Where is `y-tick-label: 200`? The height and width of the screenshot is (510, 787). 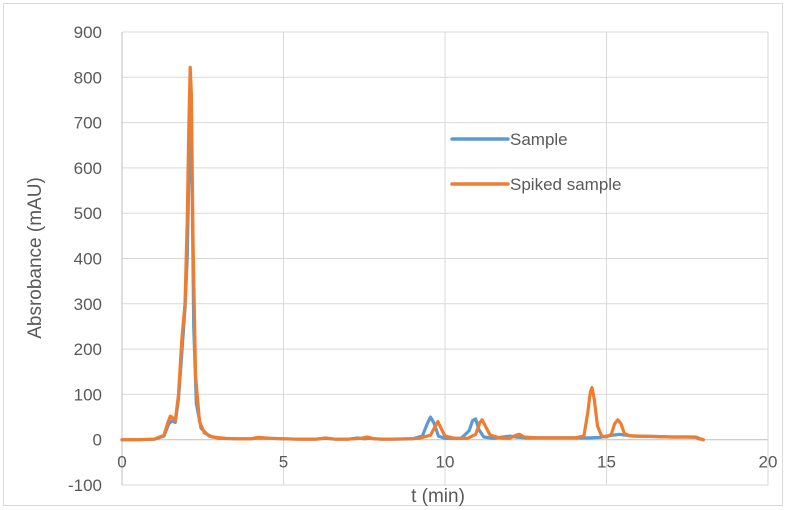
y-tick-label: 200 is located at coordinates (88, 349).